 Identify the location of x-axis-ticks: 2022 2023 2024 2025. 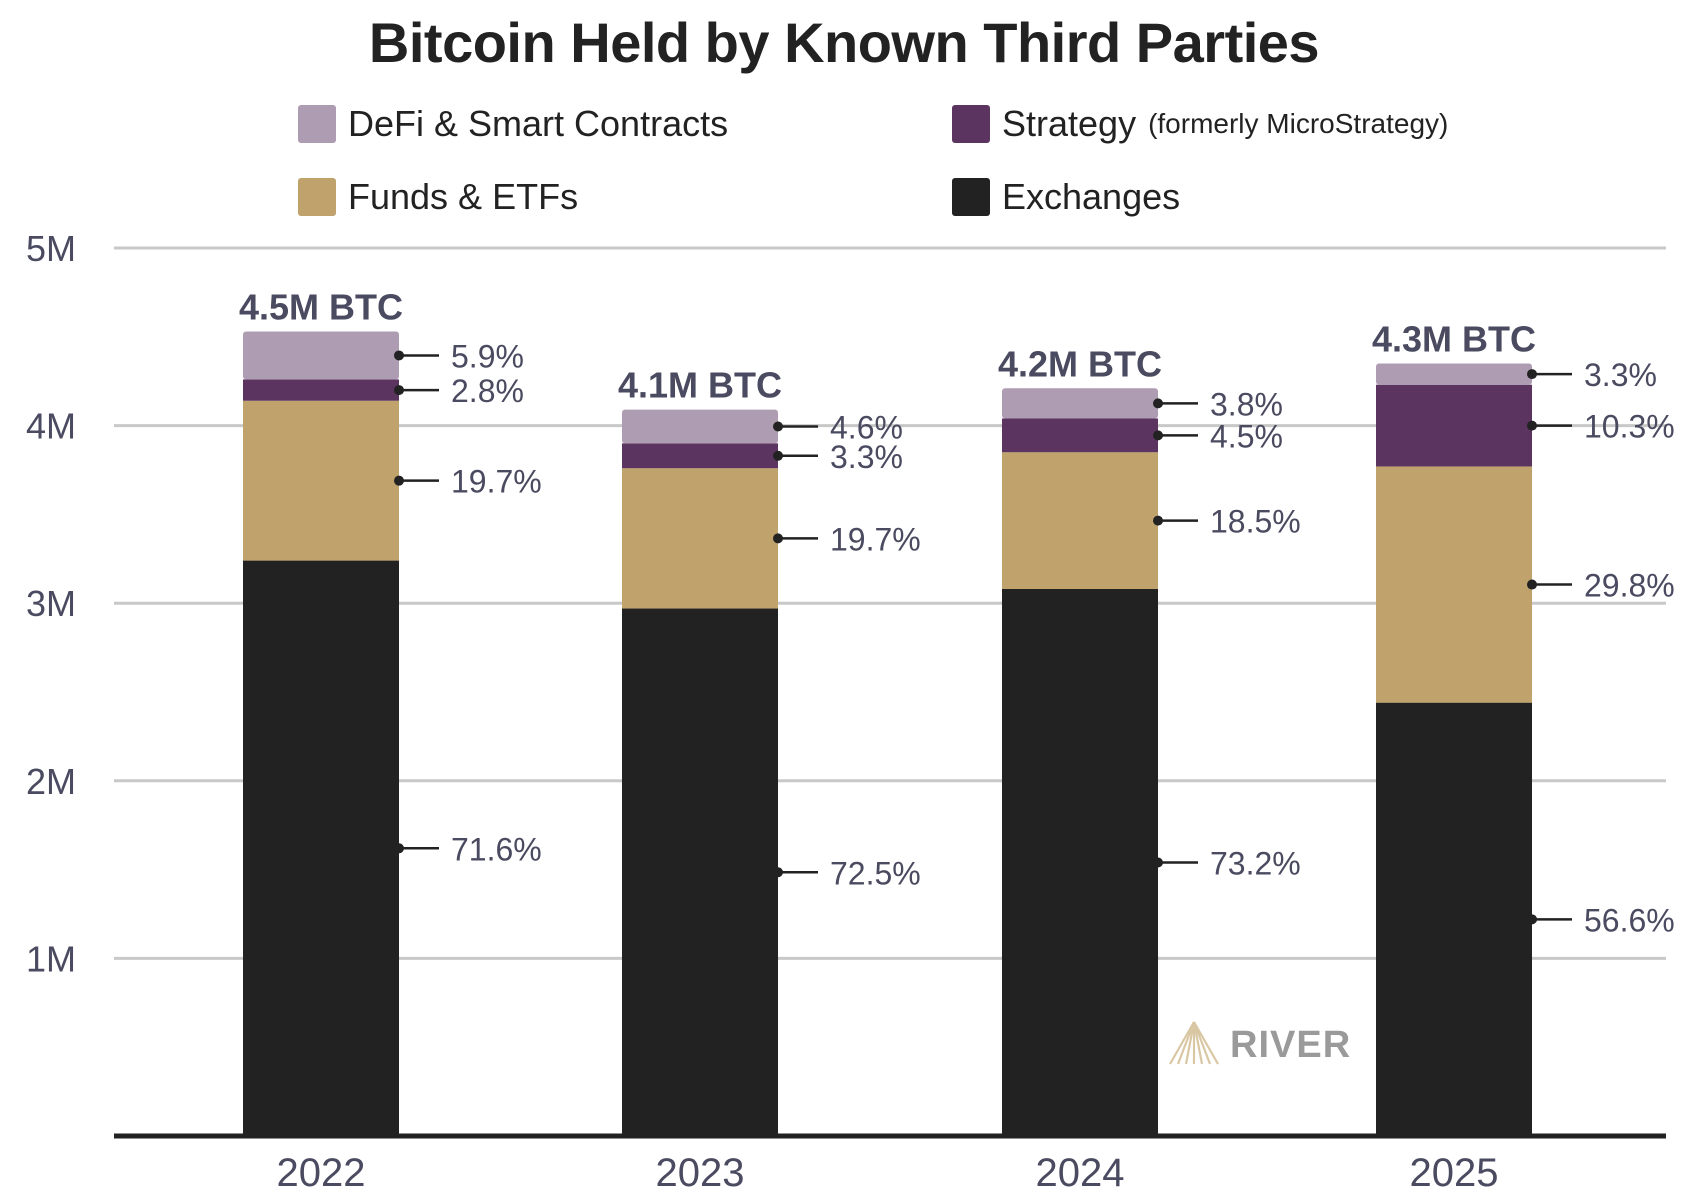
(888, 1173).